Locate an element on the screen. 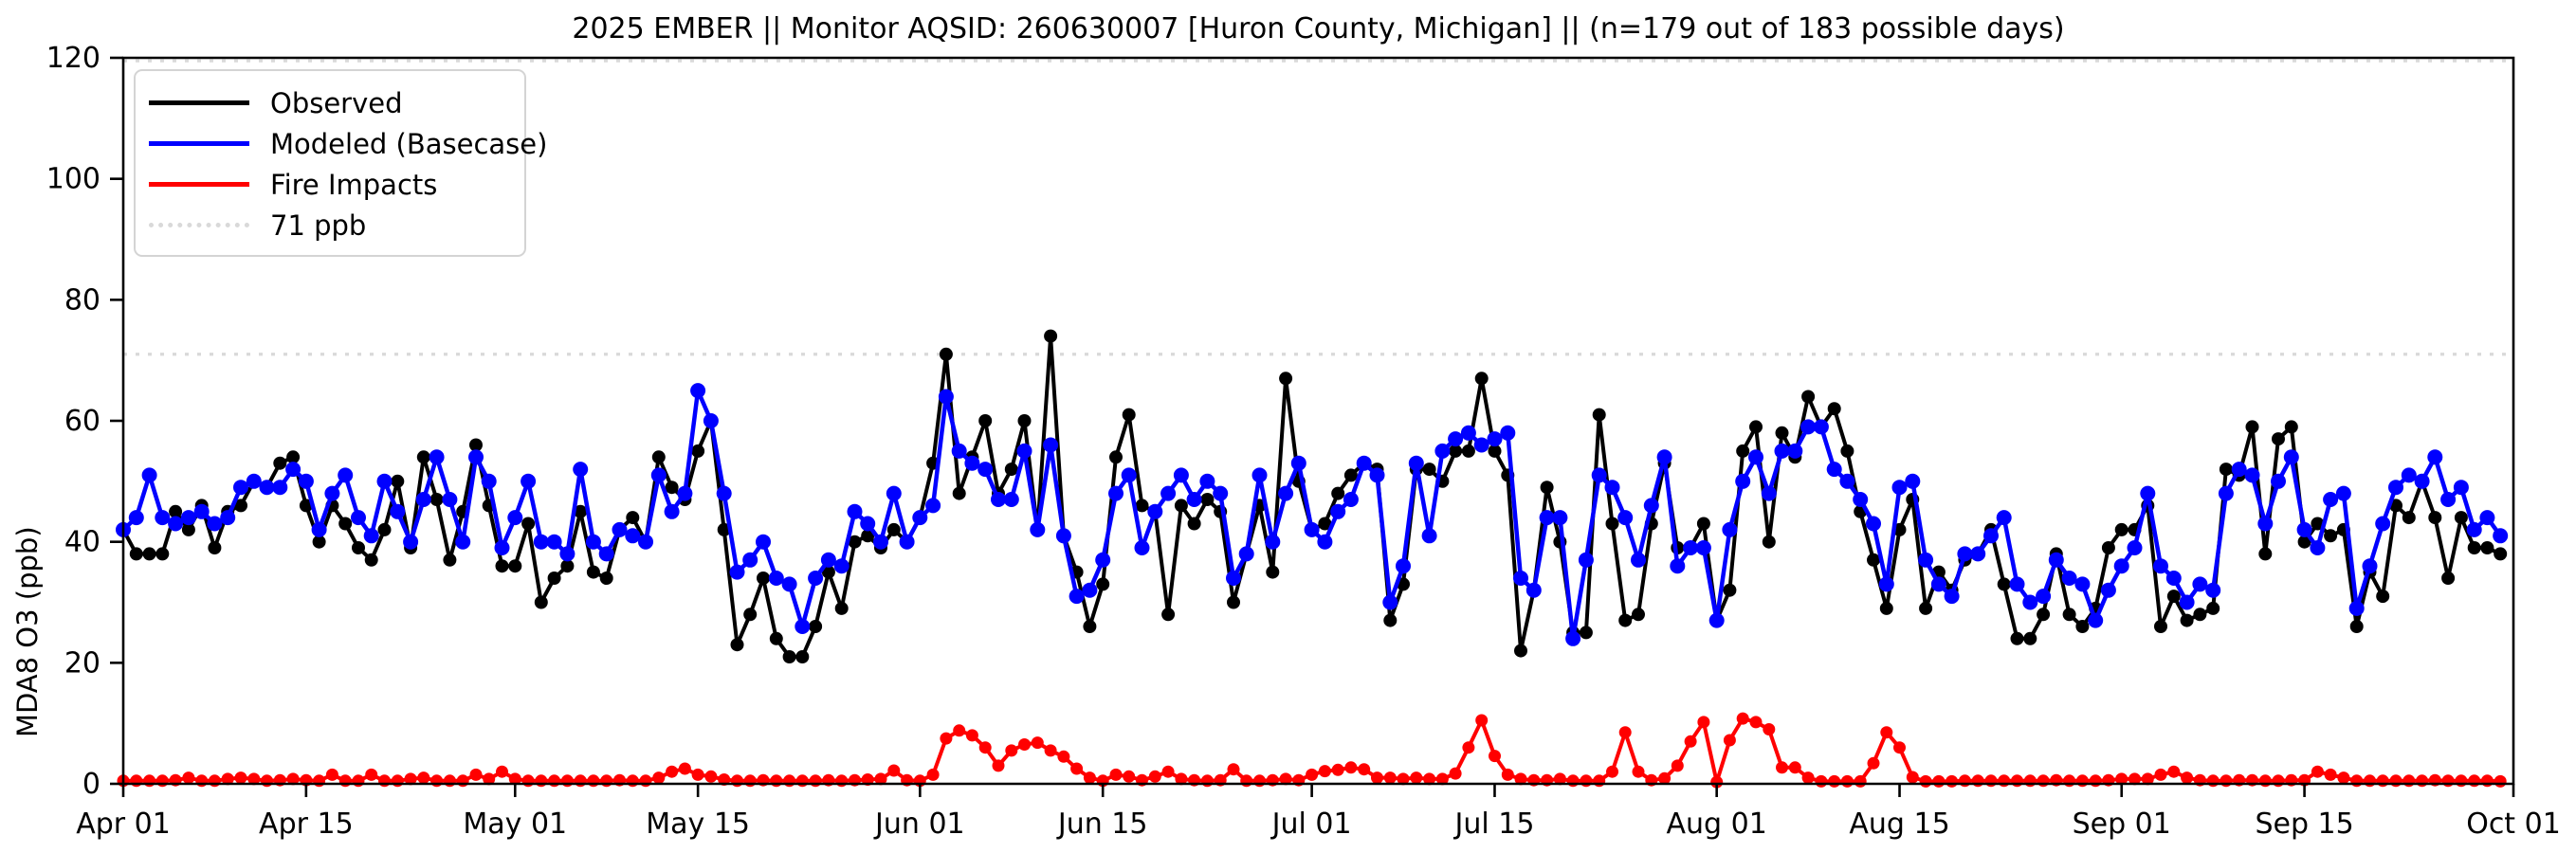 This screenshot has width=2576, height=853. y-axis: 0 20 40 60 80 100 120 is located at coordinates (84, 421).